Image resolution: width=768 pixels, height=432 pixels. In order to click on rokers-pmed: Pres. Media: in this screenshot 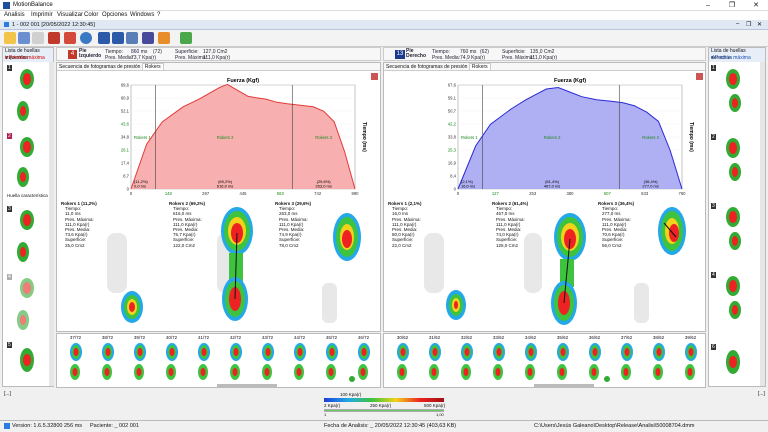, I will do `click(405, 230)`.